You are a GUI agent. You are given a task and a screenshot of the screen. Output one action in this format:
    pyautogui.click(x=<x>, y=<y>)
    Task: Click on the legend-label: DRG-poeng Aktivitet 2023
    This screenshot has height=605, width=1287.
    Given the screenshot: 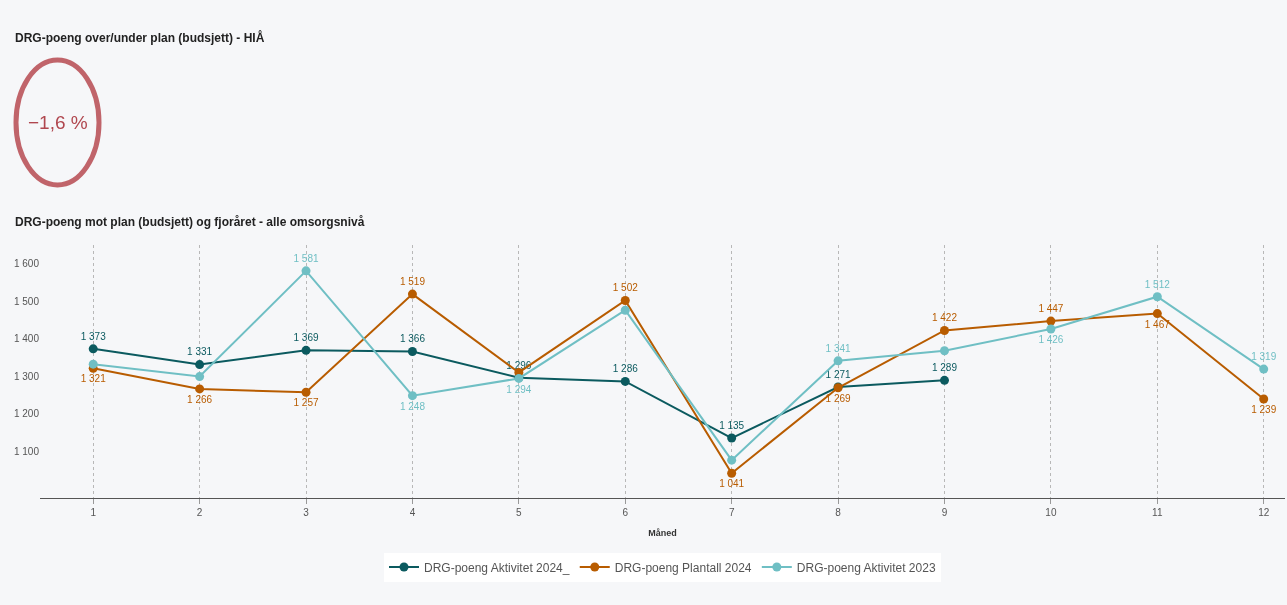 What is the action you would take?
    pyautogui.click(x=866, y=567)
    